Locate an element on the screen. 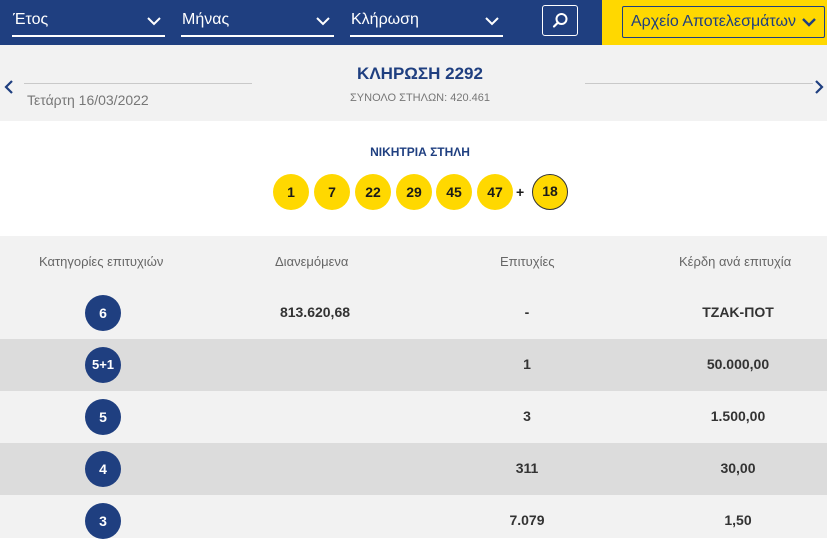  header-winners: Επιτυχίες is located at coordinates (527, 261).